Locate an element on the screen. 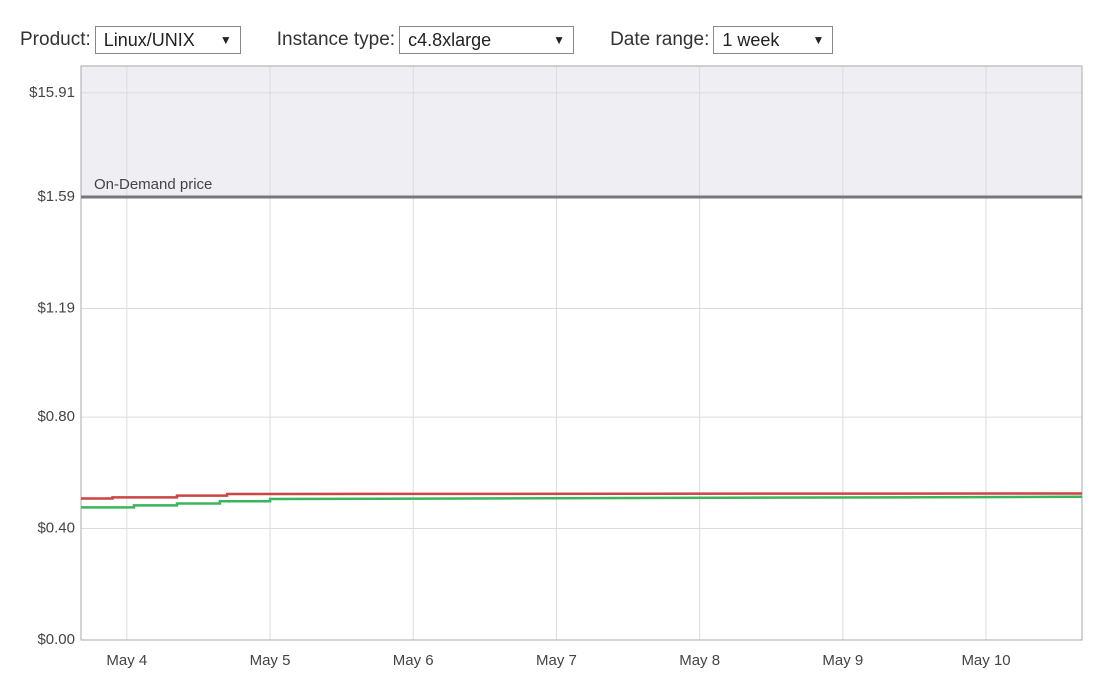 This screenshot has height=677, width=1100. control: Instance type: c4.8xlarge ▼ is located at coordinates (425, 40).